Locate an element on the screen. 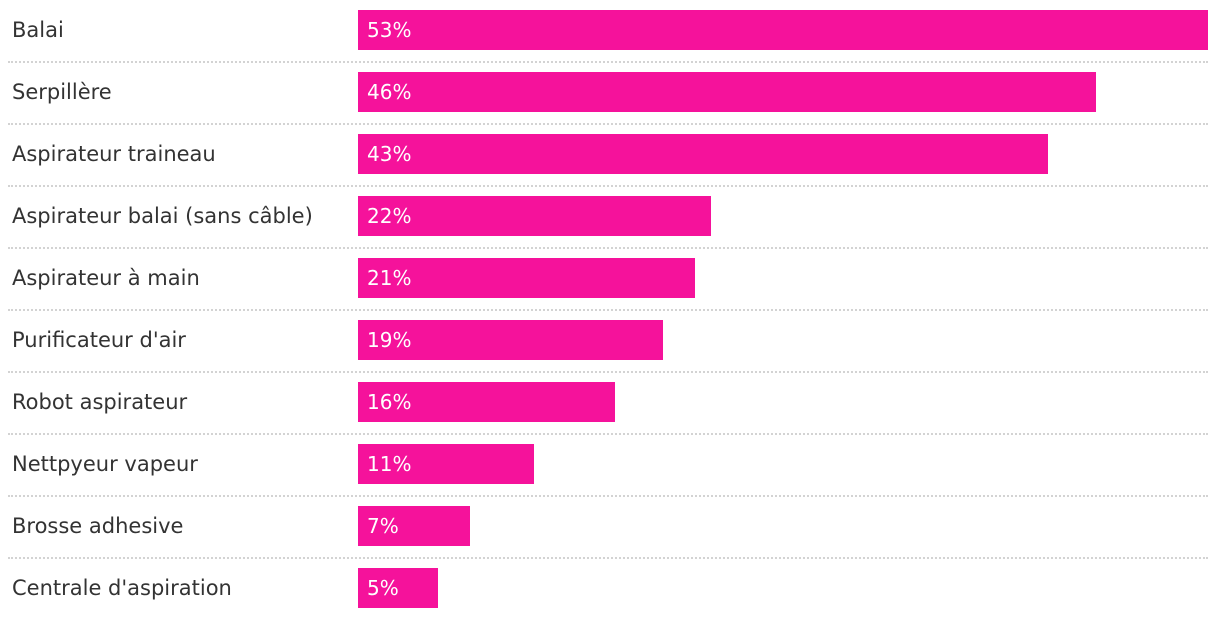 This screenshot has width=1220, height=630. category-label: Centrale d'aspiration is located at coordinates (122, 588).